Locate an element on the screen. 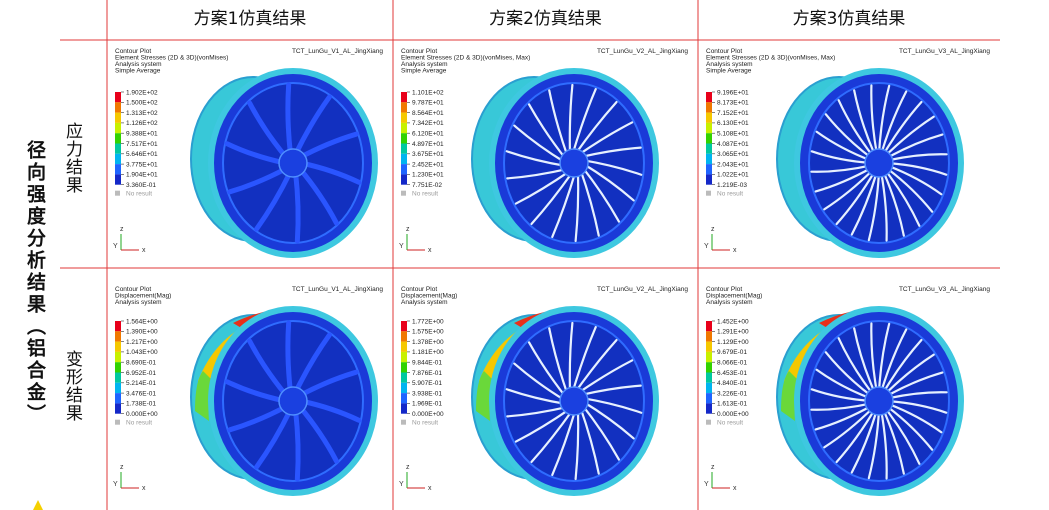 This screenshot has height=510, width=1049. legend-value: 1.219E-03 is located at coordinates (732, 185).